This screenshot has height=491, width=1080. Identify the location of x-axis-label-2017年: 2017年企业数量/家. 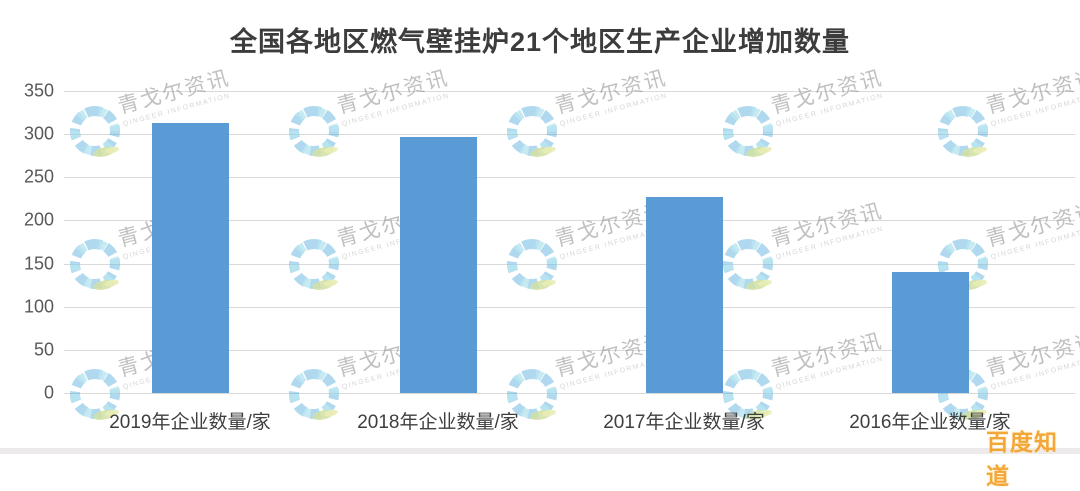
(684, 422).